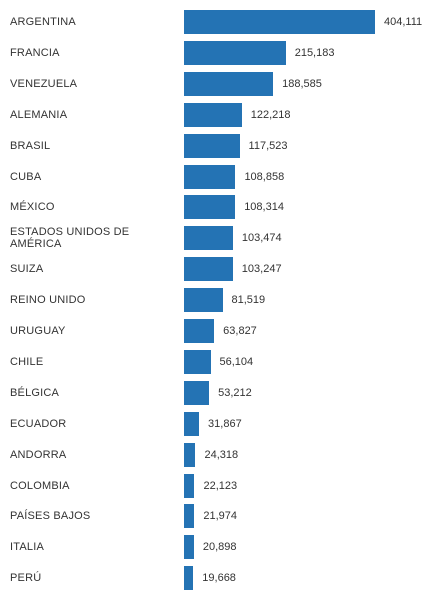 The image size is (440, 596). Describe the element at coordinates (70, 238) in the screenshot. I see `category-label: ESTADOS UNIDOS DE AMÉRICA` at that location.